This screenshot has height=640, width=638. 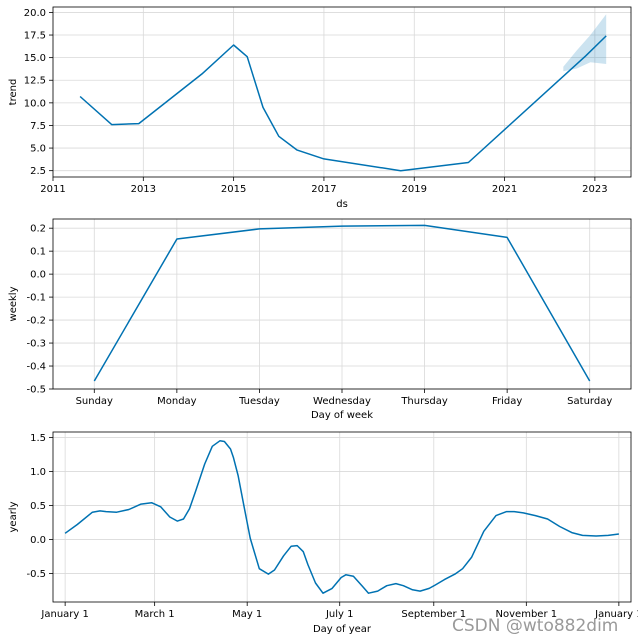 What do you see at coordinates (35, 103) in the screenshot?
I see `trend-y-tick-label: 10.0` at bounding box center [35, 103].